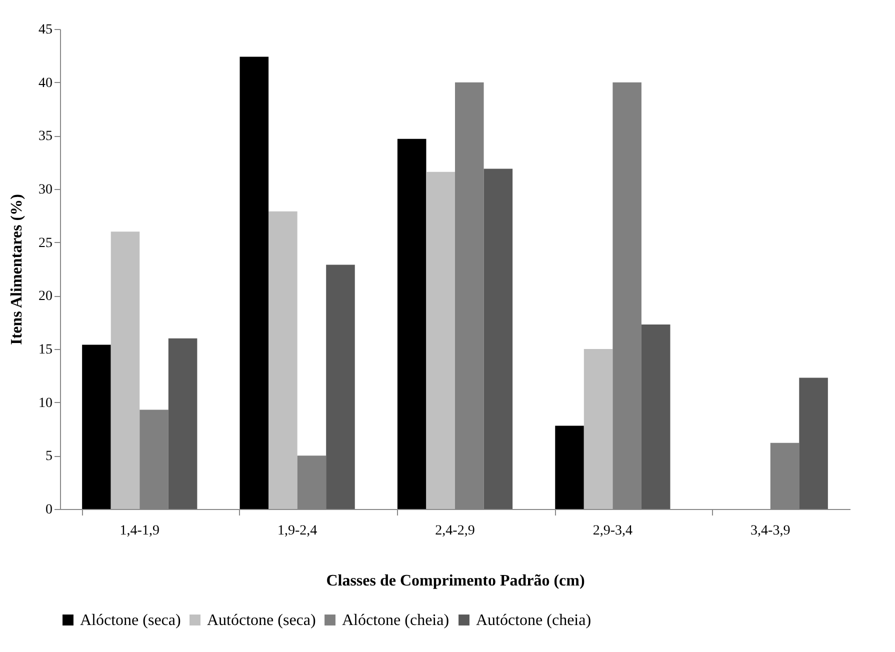  What do you see at coordinates (45, 136) in the screenshot?
I see `y-tick-label: 35` at bounding box center [45, 136].